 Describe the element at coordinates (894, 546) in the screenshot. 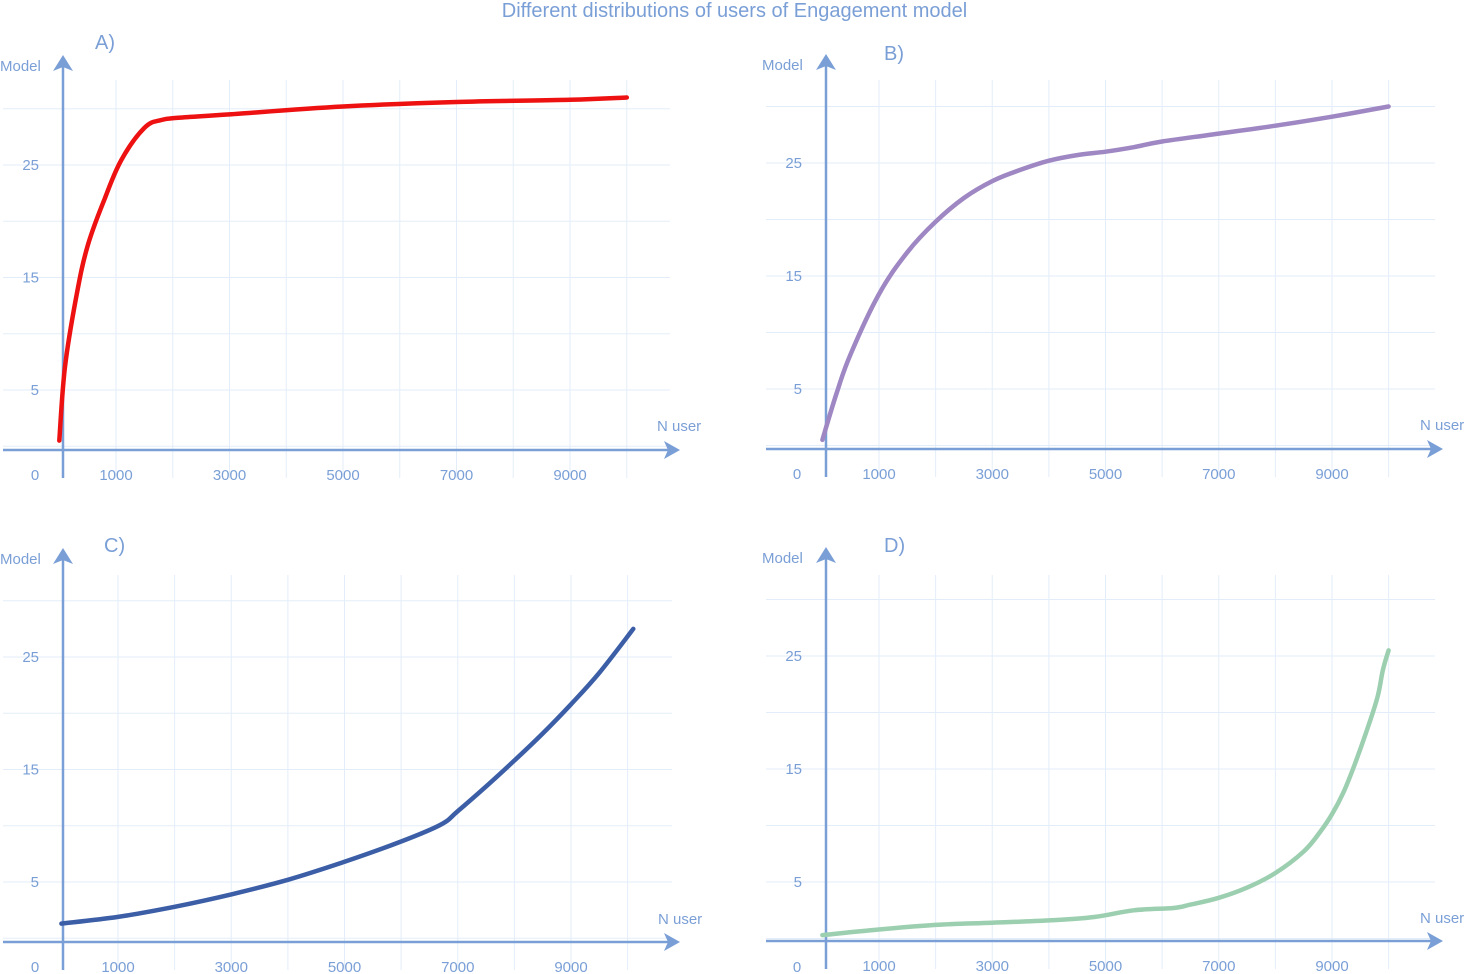

I see `panel-label: D)` at that location.